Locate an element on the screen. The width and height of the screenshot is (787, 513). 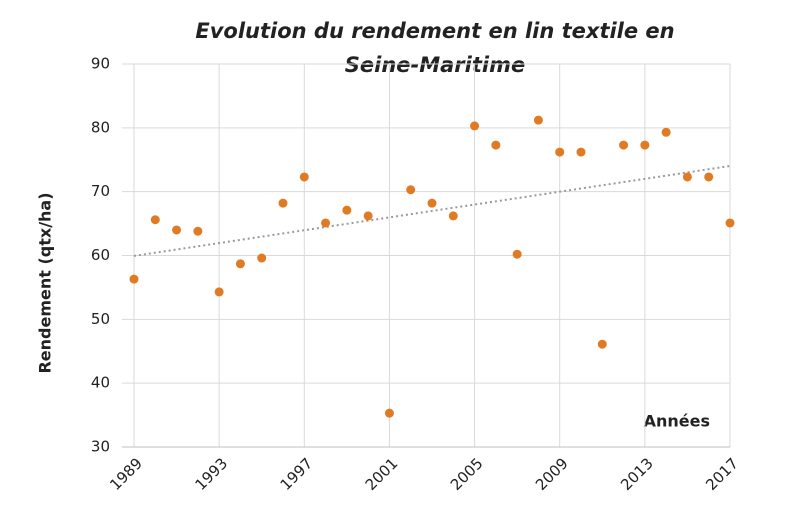
y-tick-label: 40 is located at coordinates (100, 383).